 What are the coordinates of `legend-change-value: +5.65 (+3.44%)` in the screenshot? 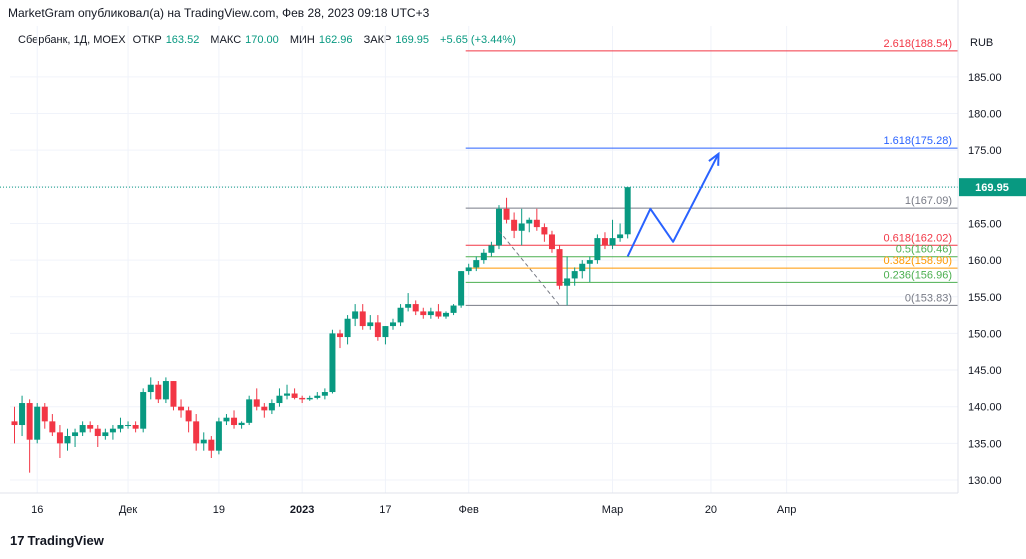 It's located at (478, 40).